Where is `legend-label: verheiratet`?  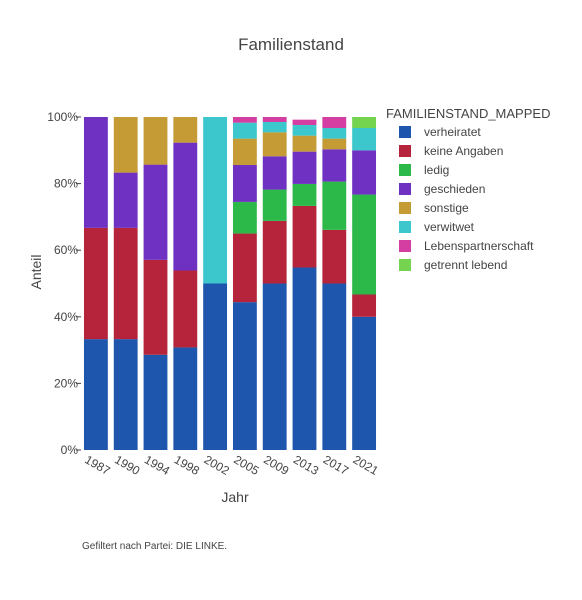 legend-label: verheiratet is located at coordinates (452, 132).